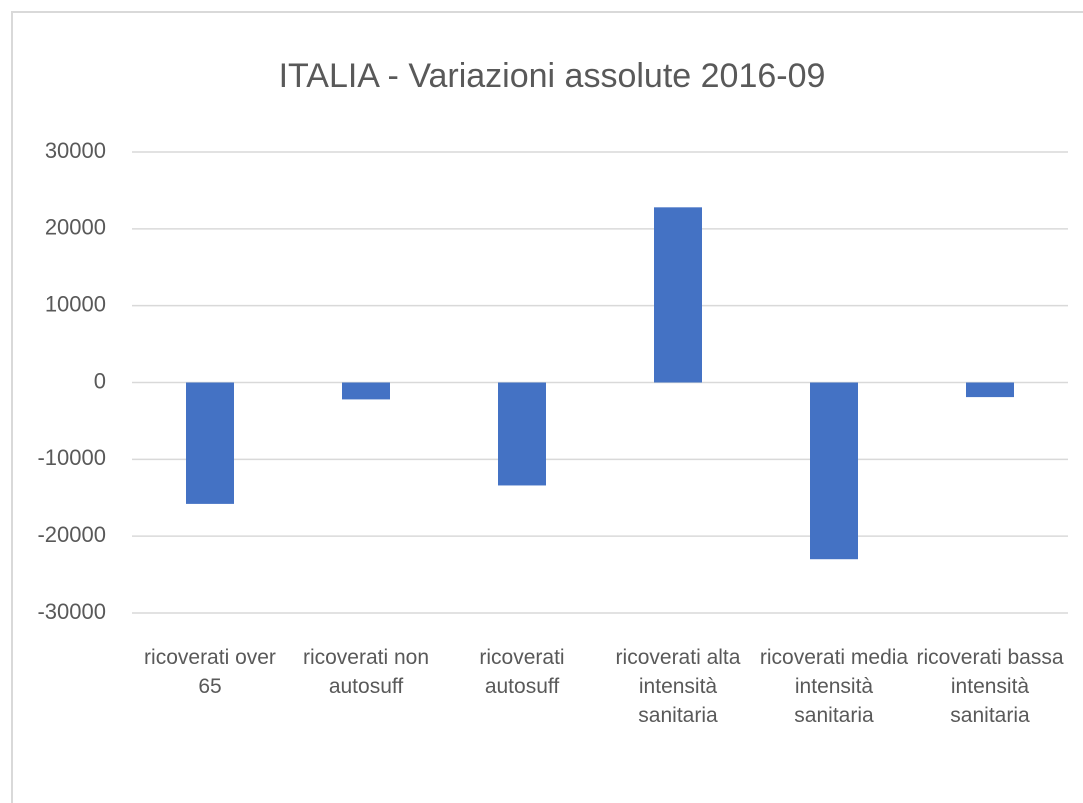 Image resolution: width=1083 pixels, height=803 pixels. What do you see at coordinates (552, 76) in the screenshot?
I see `chart-title: ITALIA - Variazioni assolute 2016-09` at bounding box center [552, 76].